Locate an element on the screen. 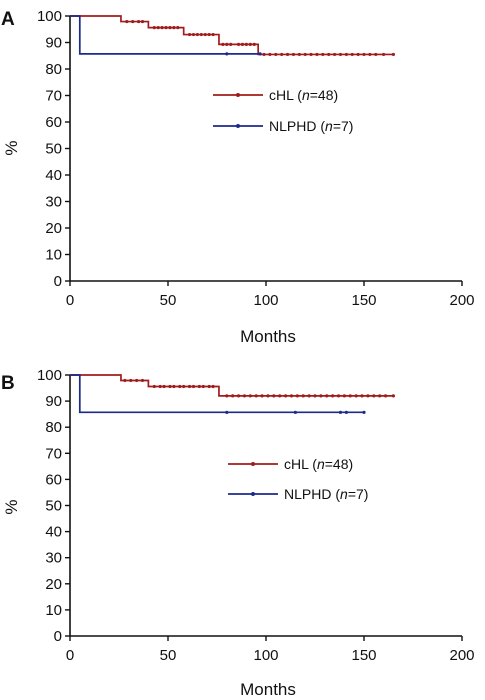  panel-a-legend-chl-marker is located at coordinates (238, 95).